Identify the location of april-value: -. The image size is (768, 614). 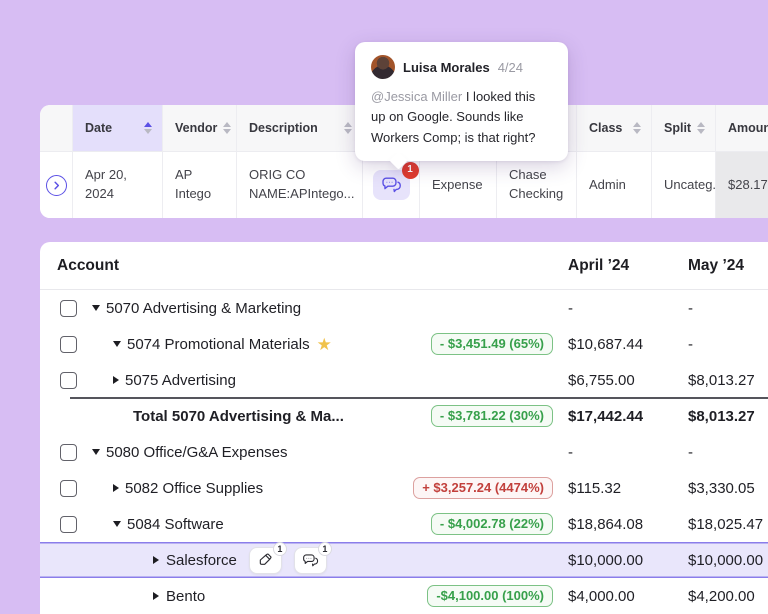
(570, 452).